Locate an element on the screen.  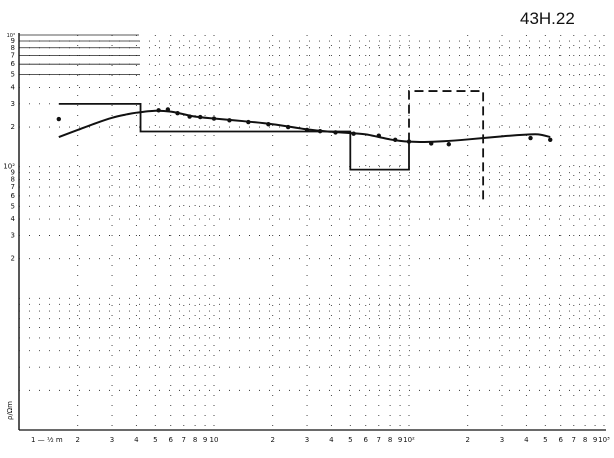
series-smooth-curve is located at coordinates (304, 126).